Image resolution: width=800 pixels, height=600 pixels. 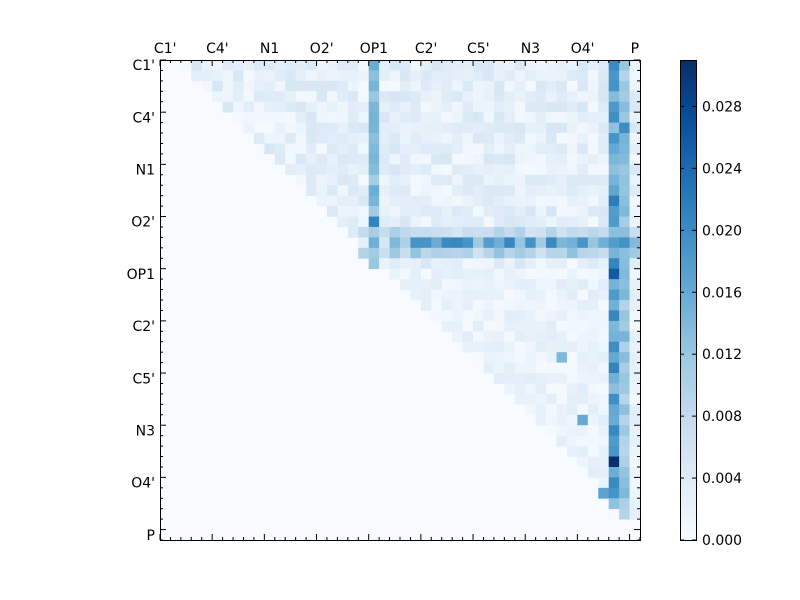 I want to click on colorbar-tick-label: 0.016, so click(x=722, y=293).